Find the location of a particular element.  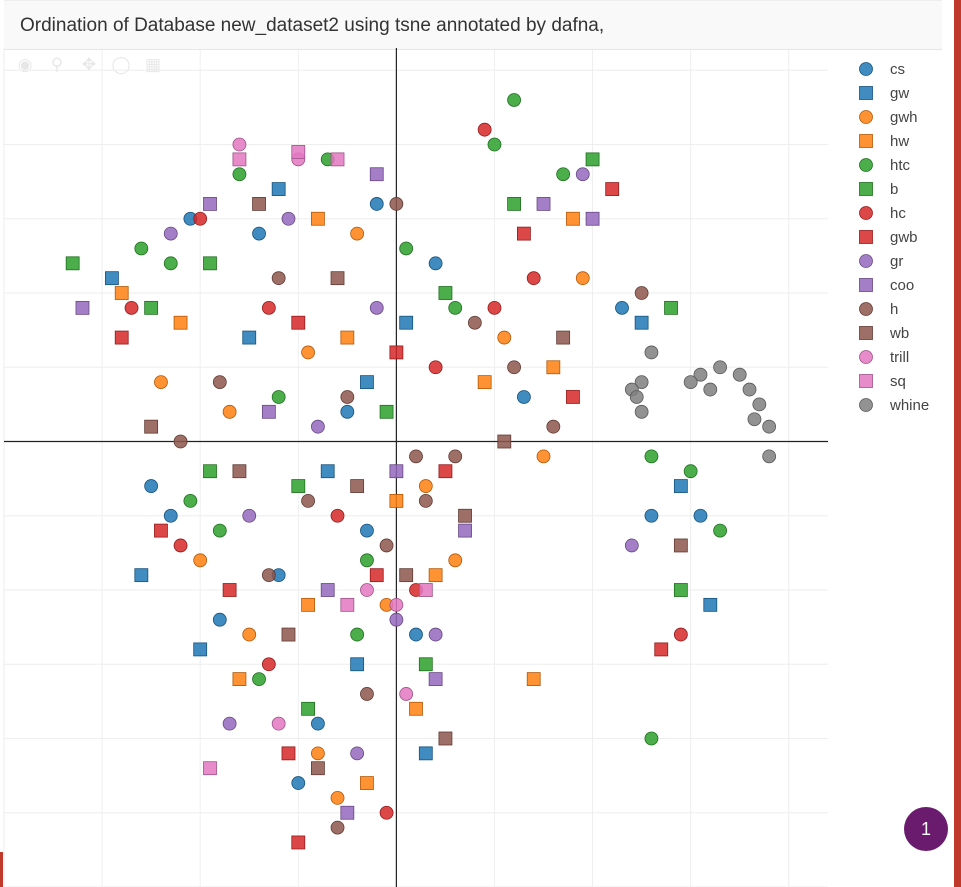

legend-symbol-htc is located at coordinates (866, 165).